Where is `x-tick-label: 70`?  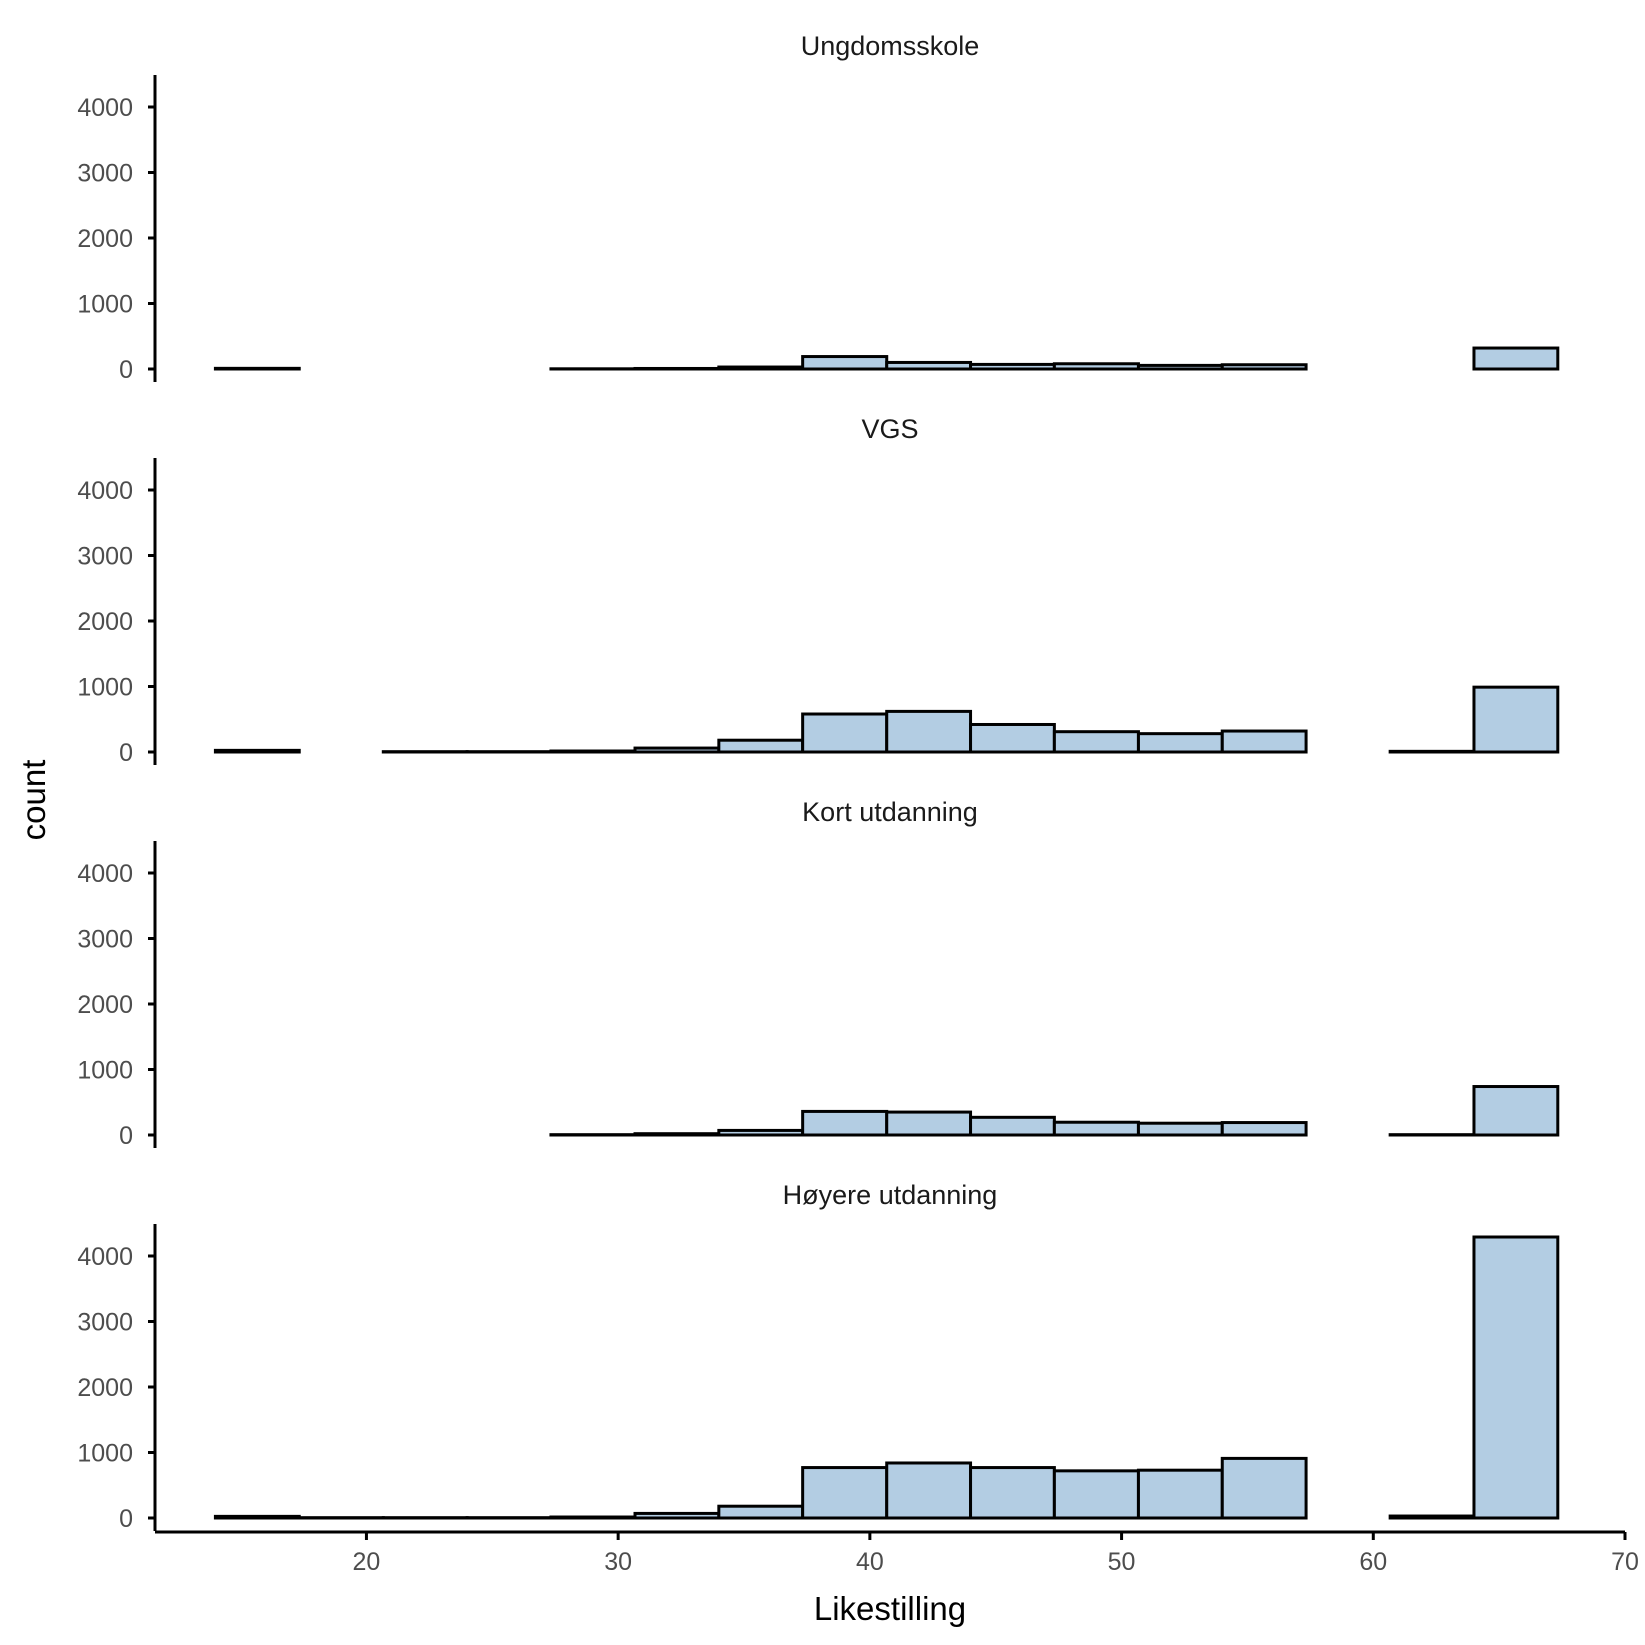
x-tick-label: 70 is located at coordinates (1625, 1562).